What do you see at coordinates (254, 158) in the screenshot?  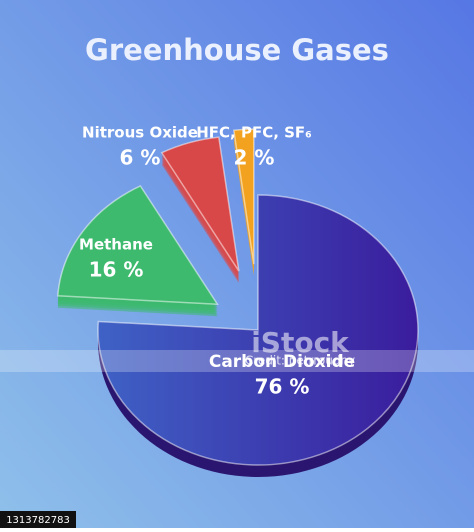 I see `value-label: 2 %` at bounding box center [254, 158].